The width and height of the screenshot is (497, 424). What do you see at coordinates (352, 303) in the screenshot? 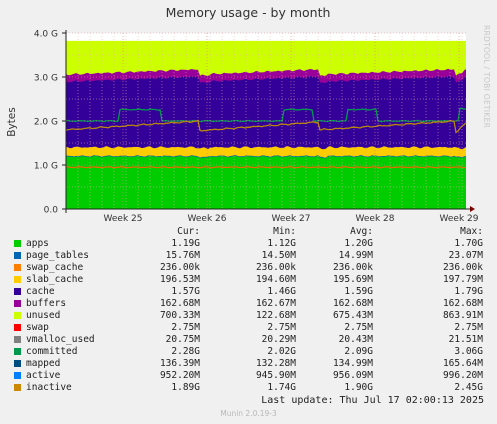
I see `legend-avg: 162.68M` at bounding box center [352, 303].